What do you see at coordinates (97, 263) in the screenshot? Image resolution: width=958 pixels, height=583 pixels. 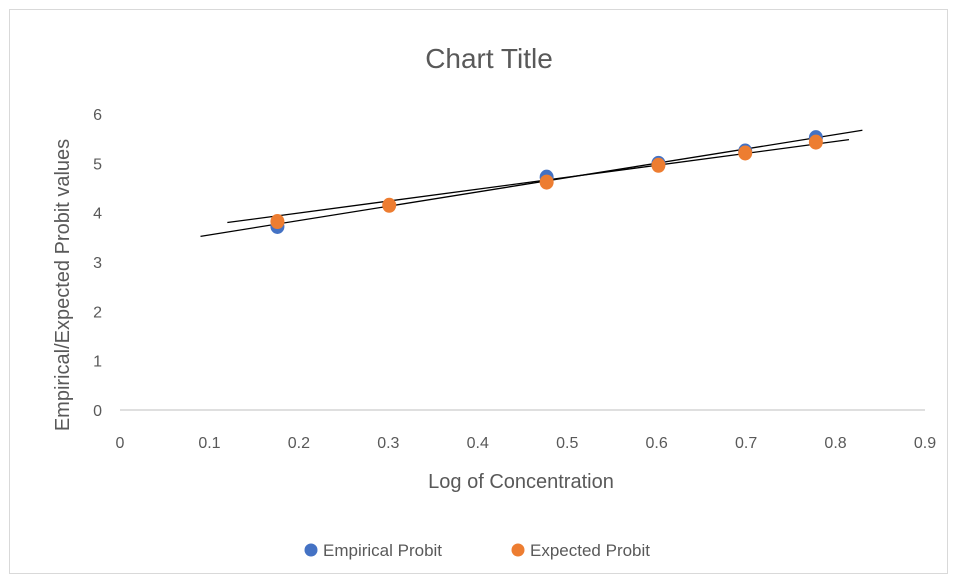 I see `y-tick-label: 3` at bounding box center [97, 263].